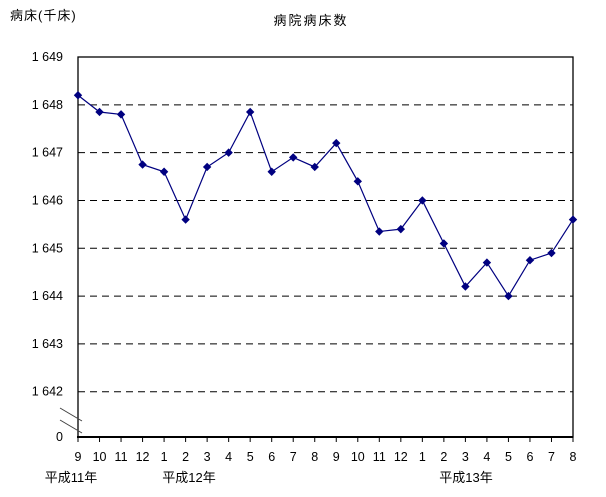 The width and height of the screenshot is (606, 497). What do you see at coordinates (47, 105) in the screenshot?
I see `y-tick-label: 1 648` at bounding box center [47, 105].